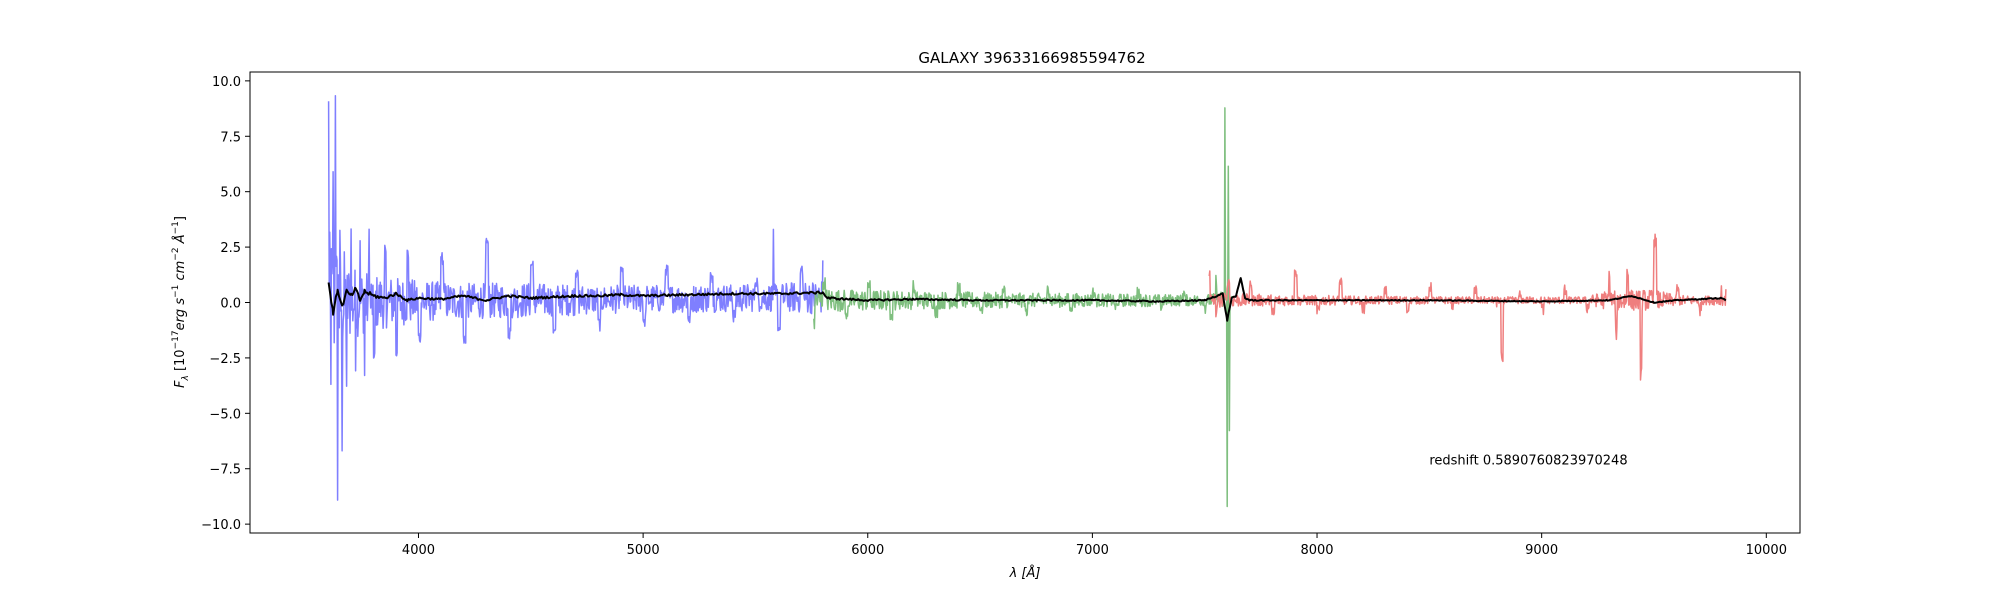  Describe the element at coordinates (230, 137) in the screenshot. I see `y-tick-label: 7.5` at that location.